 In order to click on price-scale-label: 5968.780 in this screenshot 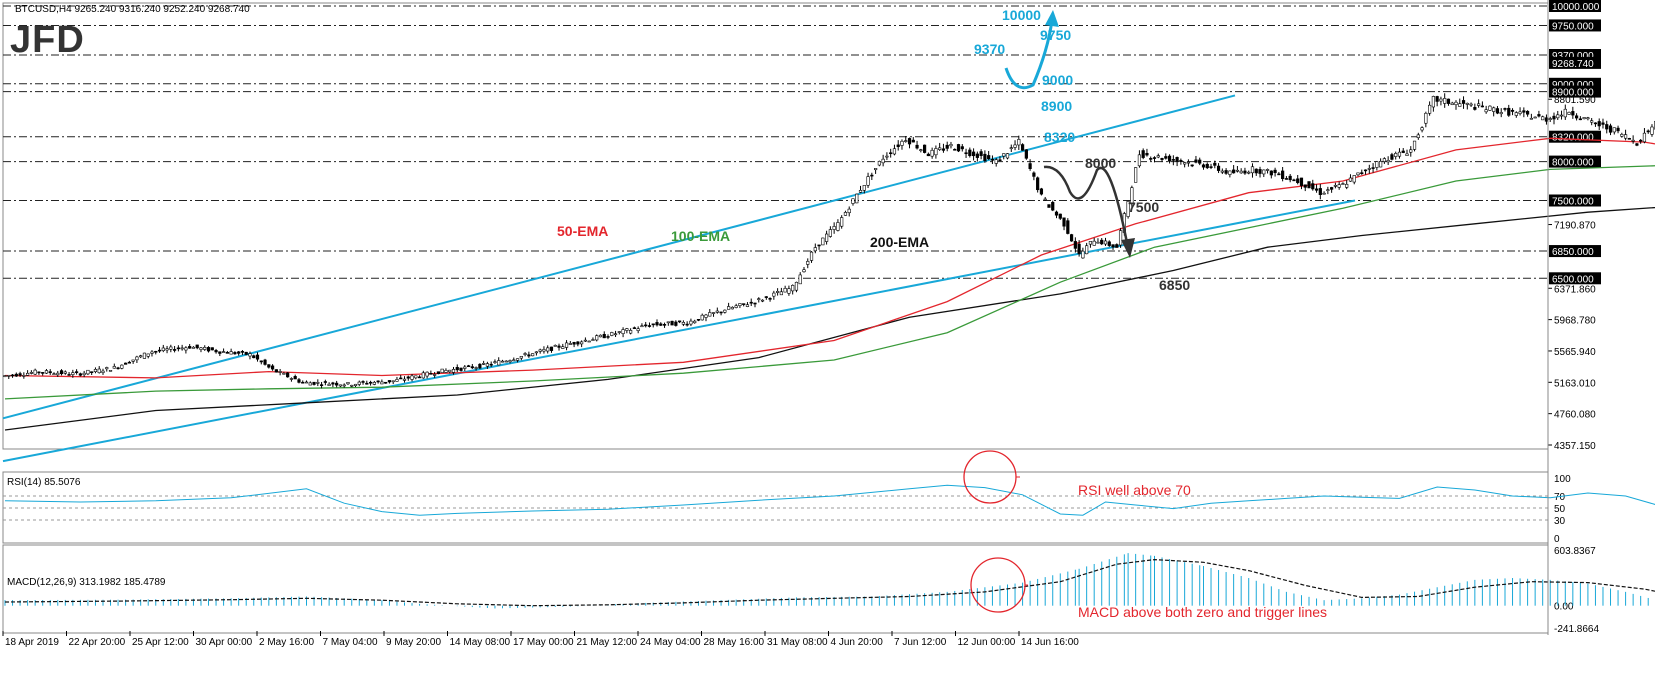, I will do `click(1575, 321)`.